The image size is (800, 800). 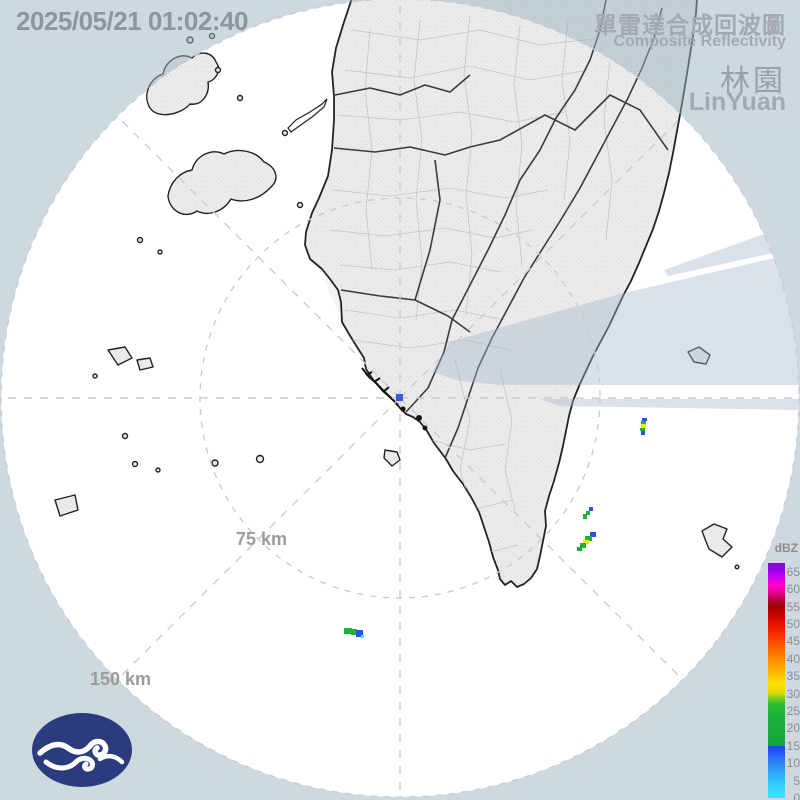 What do you see at coordinates (121, 679) in the screenshot?
I see `range-label-150km: 150 km` at bounding box center [121, 679].